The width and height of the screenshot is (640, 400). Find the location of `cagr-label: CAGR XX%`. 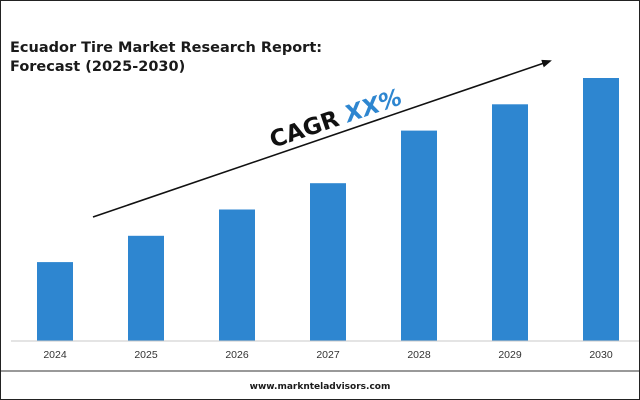

cagr-label: CAGR XX% is located at coordinates (336, 119).